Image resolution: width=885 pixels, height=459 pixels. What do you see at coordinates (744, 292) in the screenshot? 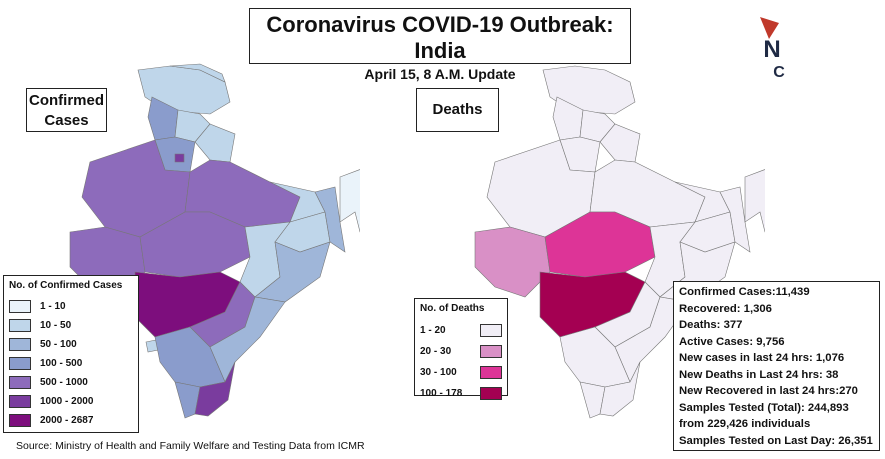
I see `stat-line: Confirmed Cases:11,439` at bounding box center [744, 292].